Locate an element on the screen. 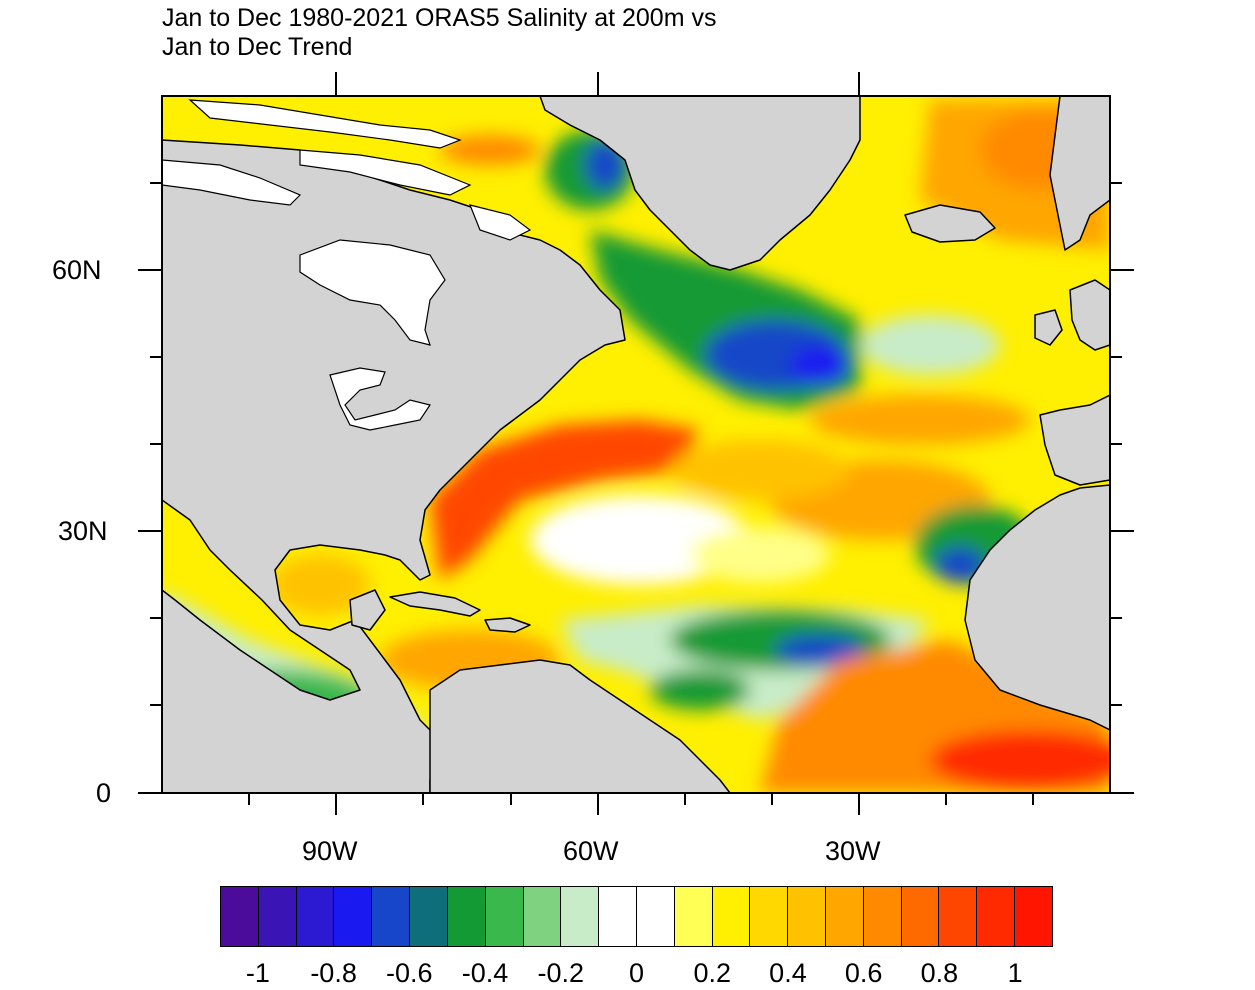 The width and height of the screenshot is (1255, 990). field-subpolar-light is located at coordinates (930, 345).